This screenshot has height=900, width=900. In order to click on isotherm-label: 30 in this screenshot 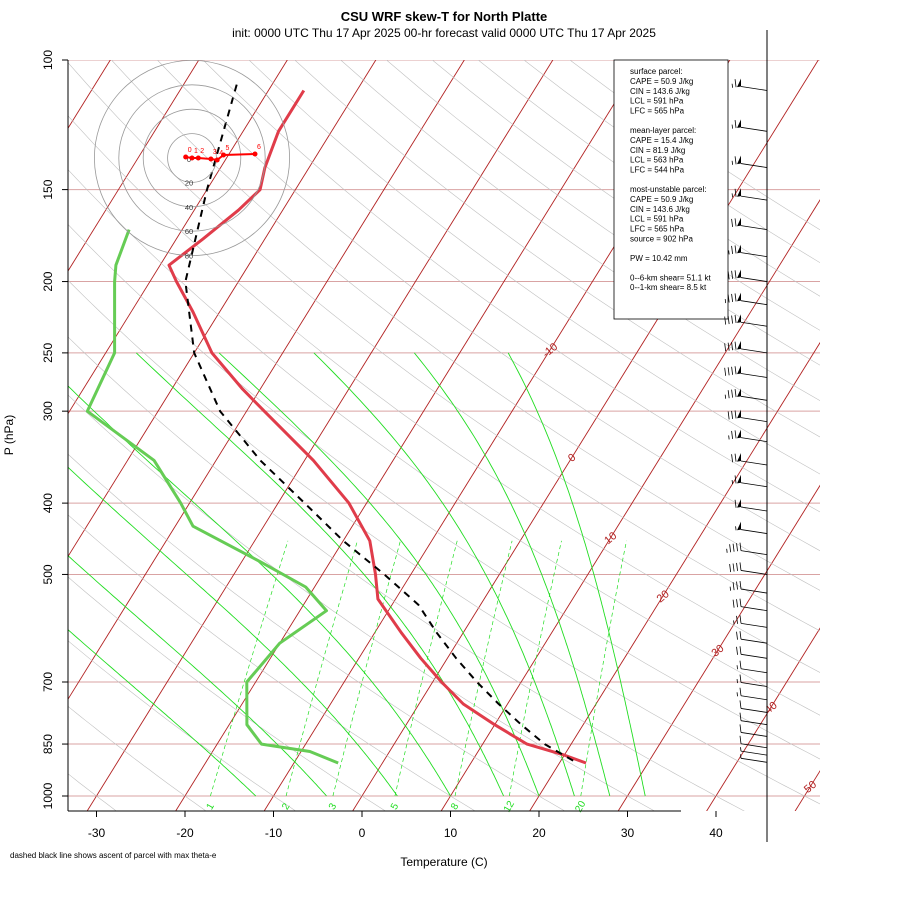, I will do `click(717, 651)`.